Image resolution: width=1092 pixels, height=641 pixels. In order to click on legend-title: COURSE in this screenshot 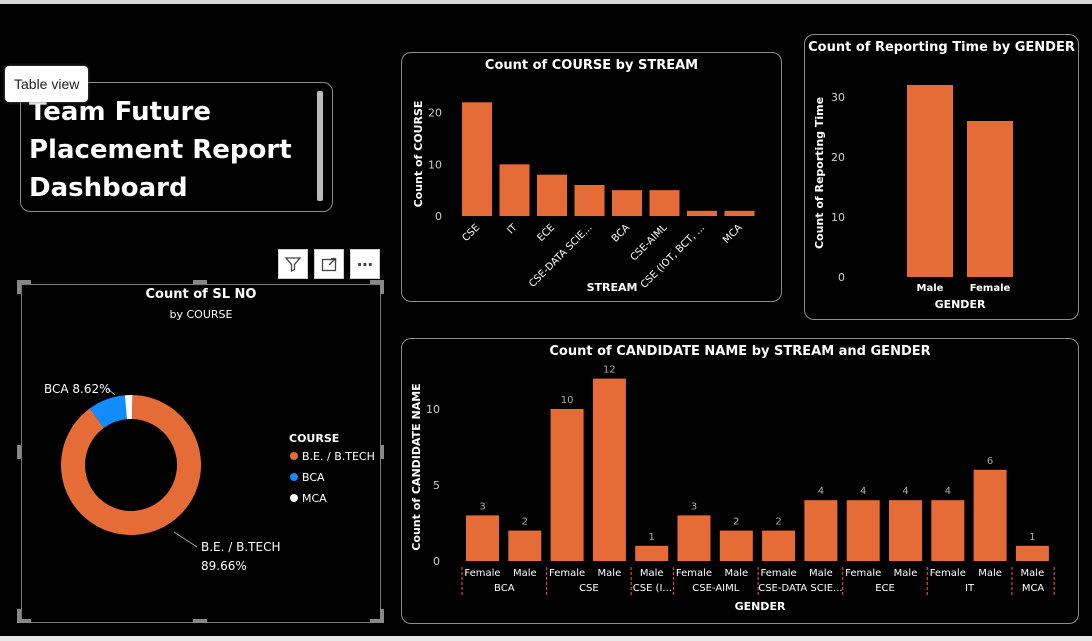, I will do `click(314, 438)`.